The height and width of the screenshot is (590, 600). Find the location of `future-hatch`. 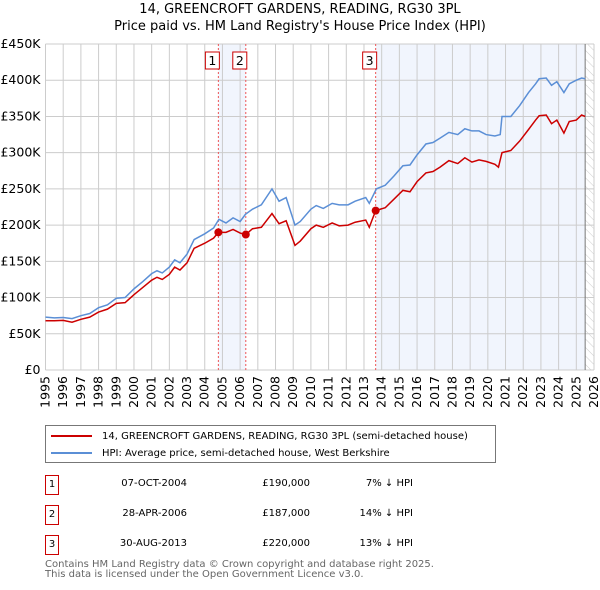

future-hatch is located at coordinates (589, 207).